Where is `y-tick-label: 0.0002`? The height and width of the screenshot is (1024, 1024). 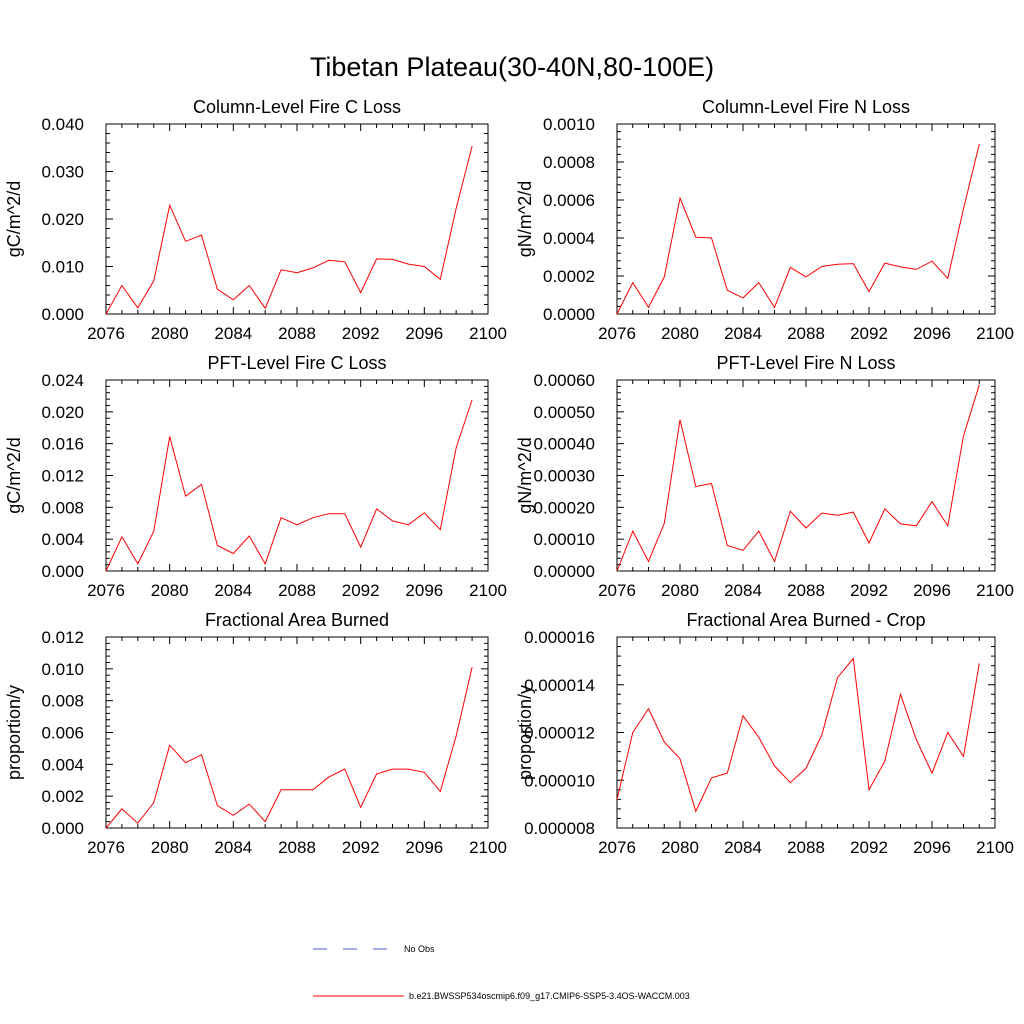
y-tick-label: 0.0002 is located at coordinates (569, 276).